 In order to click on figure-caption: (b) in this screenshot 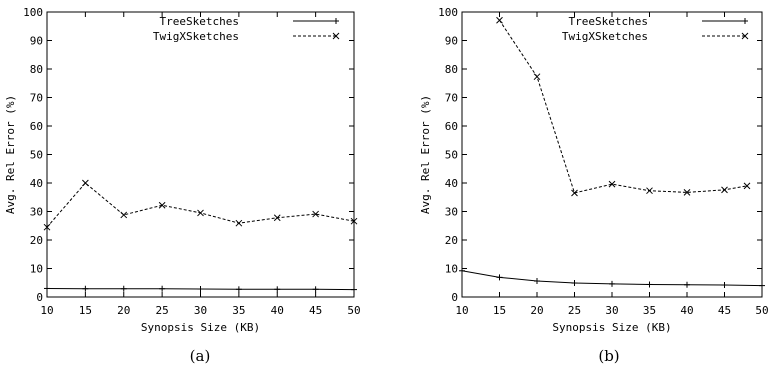, I will do `click(608, 356)`.